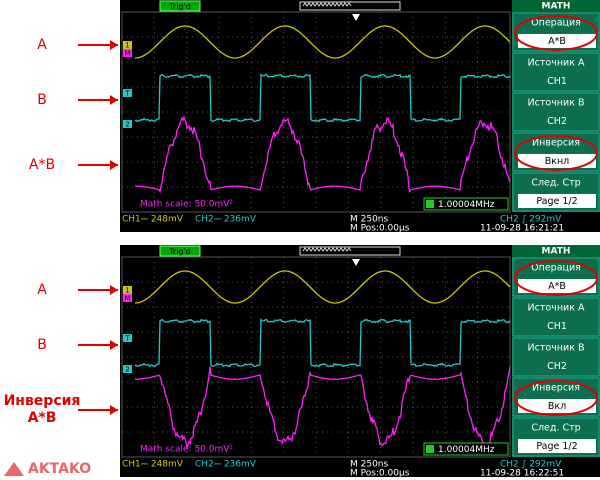 This screenshot has height=480, width=600. Describe the element at coordinates (42, 165) in the screenshot. I see `annotation: A*B` at that location.